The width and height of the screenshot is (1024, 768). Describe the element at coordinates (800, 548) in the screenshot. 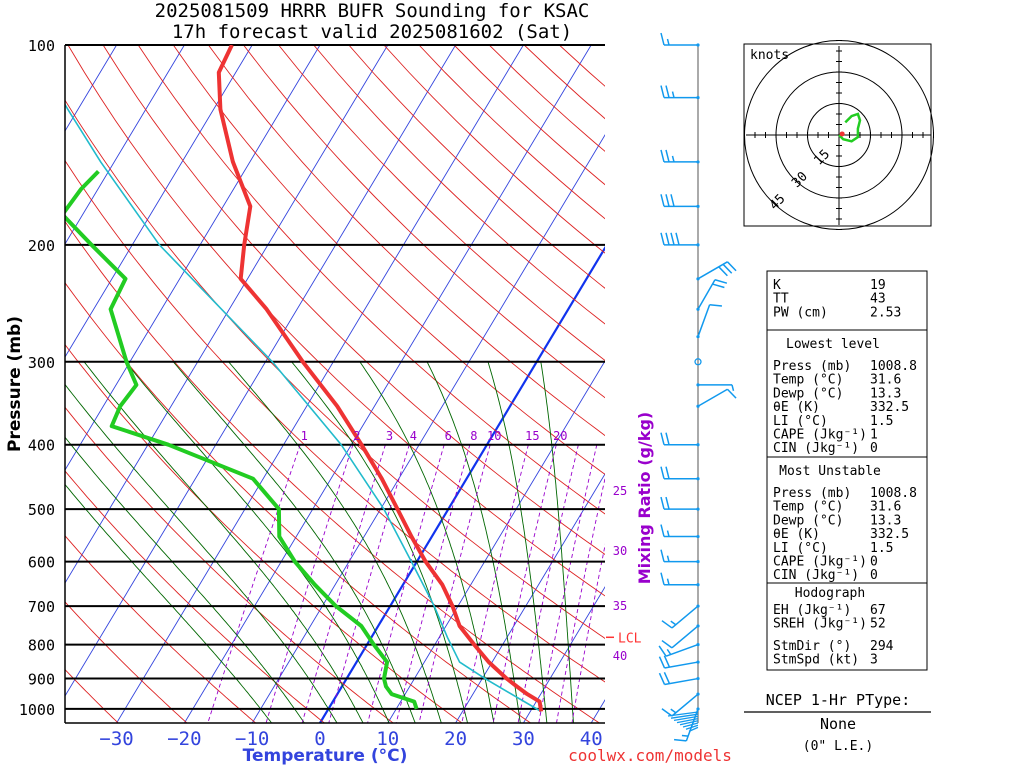

I see `index-label: LI (°C)` at that location.